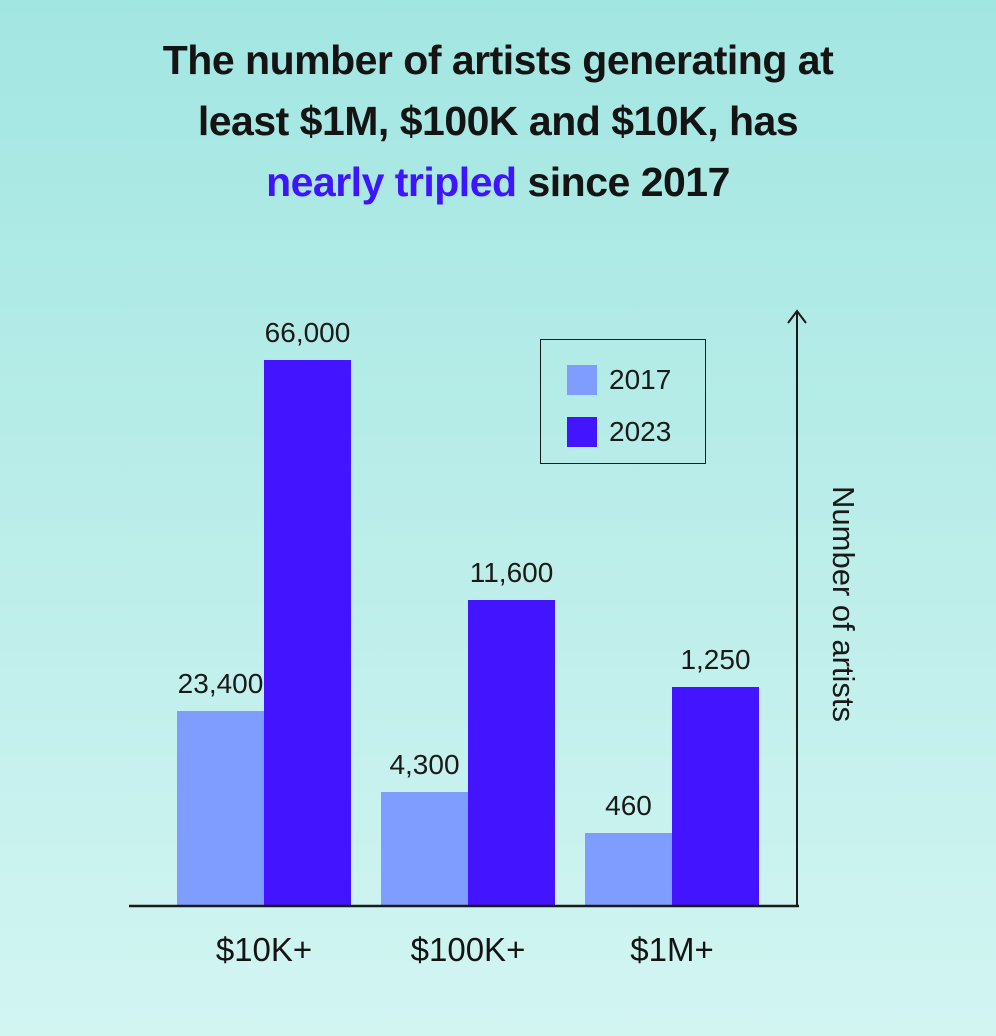  I want to click on legend-swatch-2017, so click(582, 380).